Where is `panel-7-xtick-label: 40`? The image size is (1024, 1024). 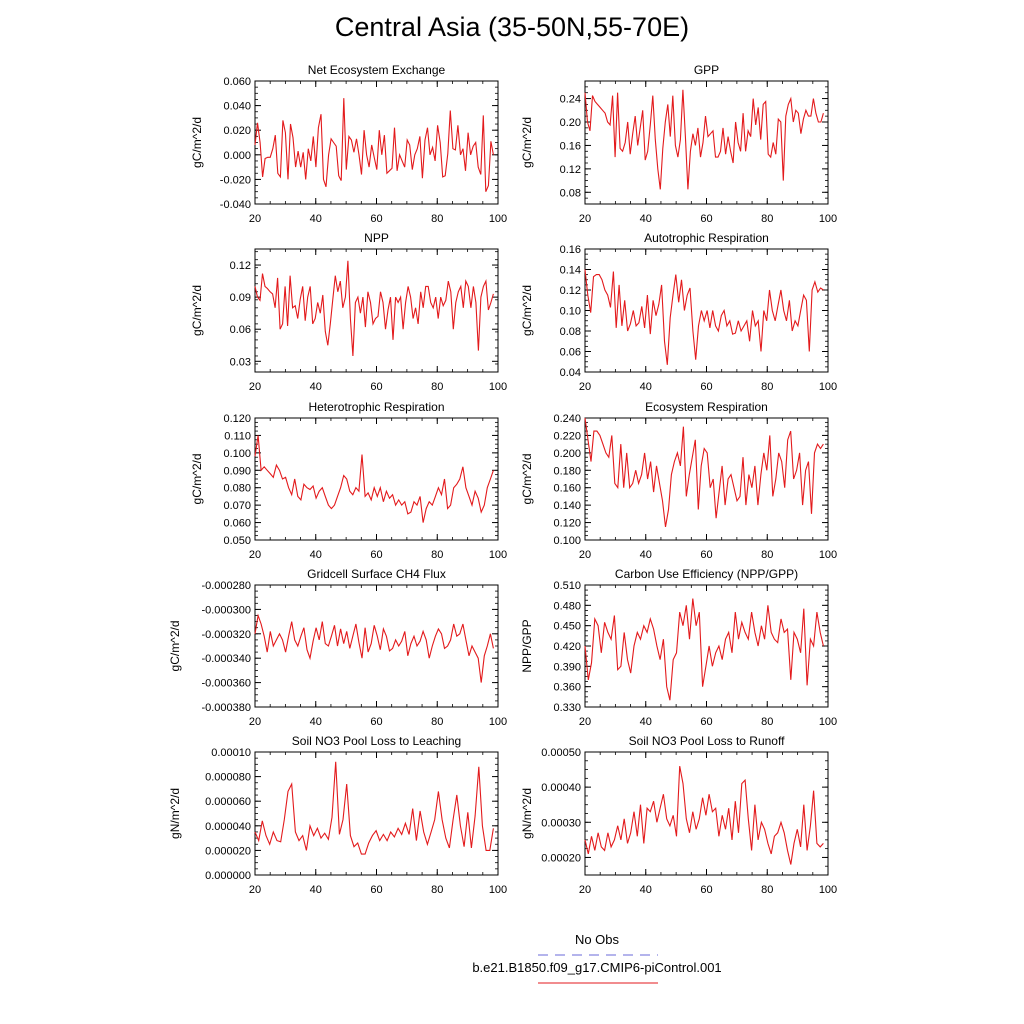 panel-7-xtick-label: 40 is located at coordinates (316, 722).